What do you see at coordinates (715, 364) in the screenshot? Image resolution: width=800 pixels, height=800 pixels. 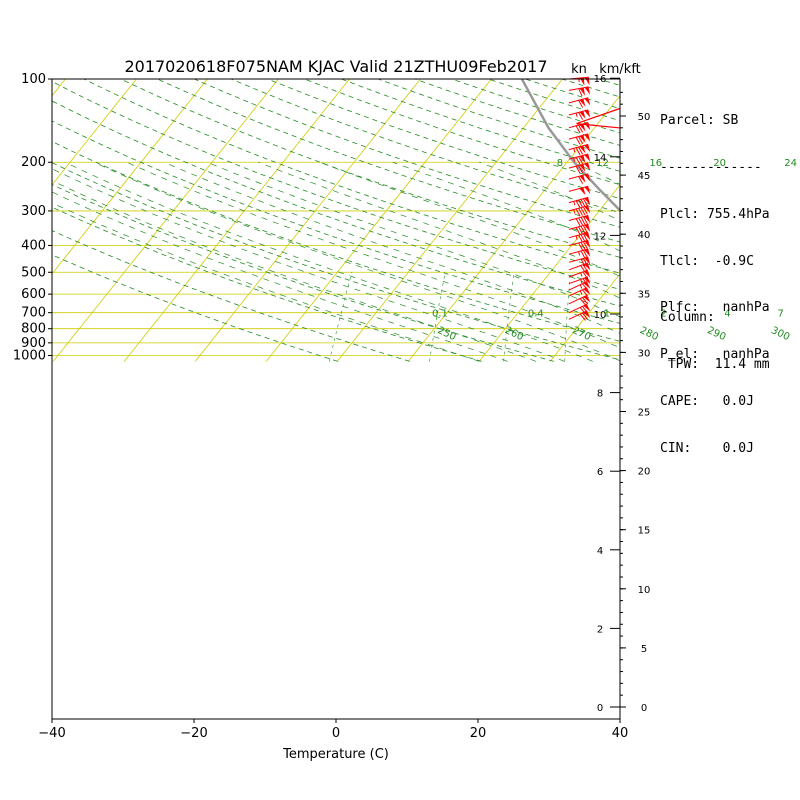 I see `tpw-line: TPW: 11.4 mm` at bounding box center [715, 364].